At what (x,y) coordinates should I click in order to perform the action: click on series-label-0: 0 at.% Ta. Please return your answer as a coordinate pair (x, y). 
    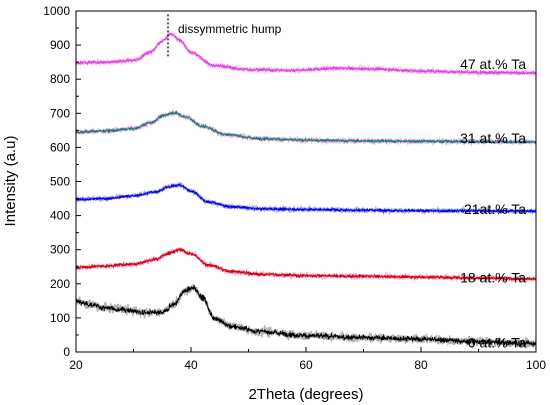
    Looking at the image, I should click on (497, 342).